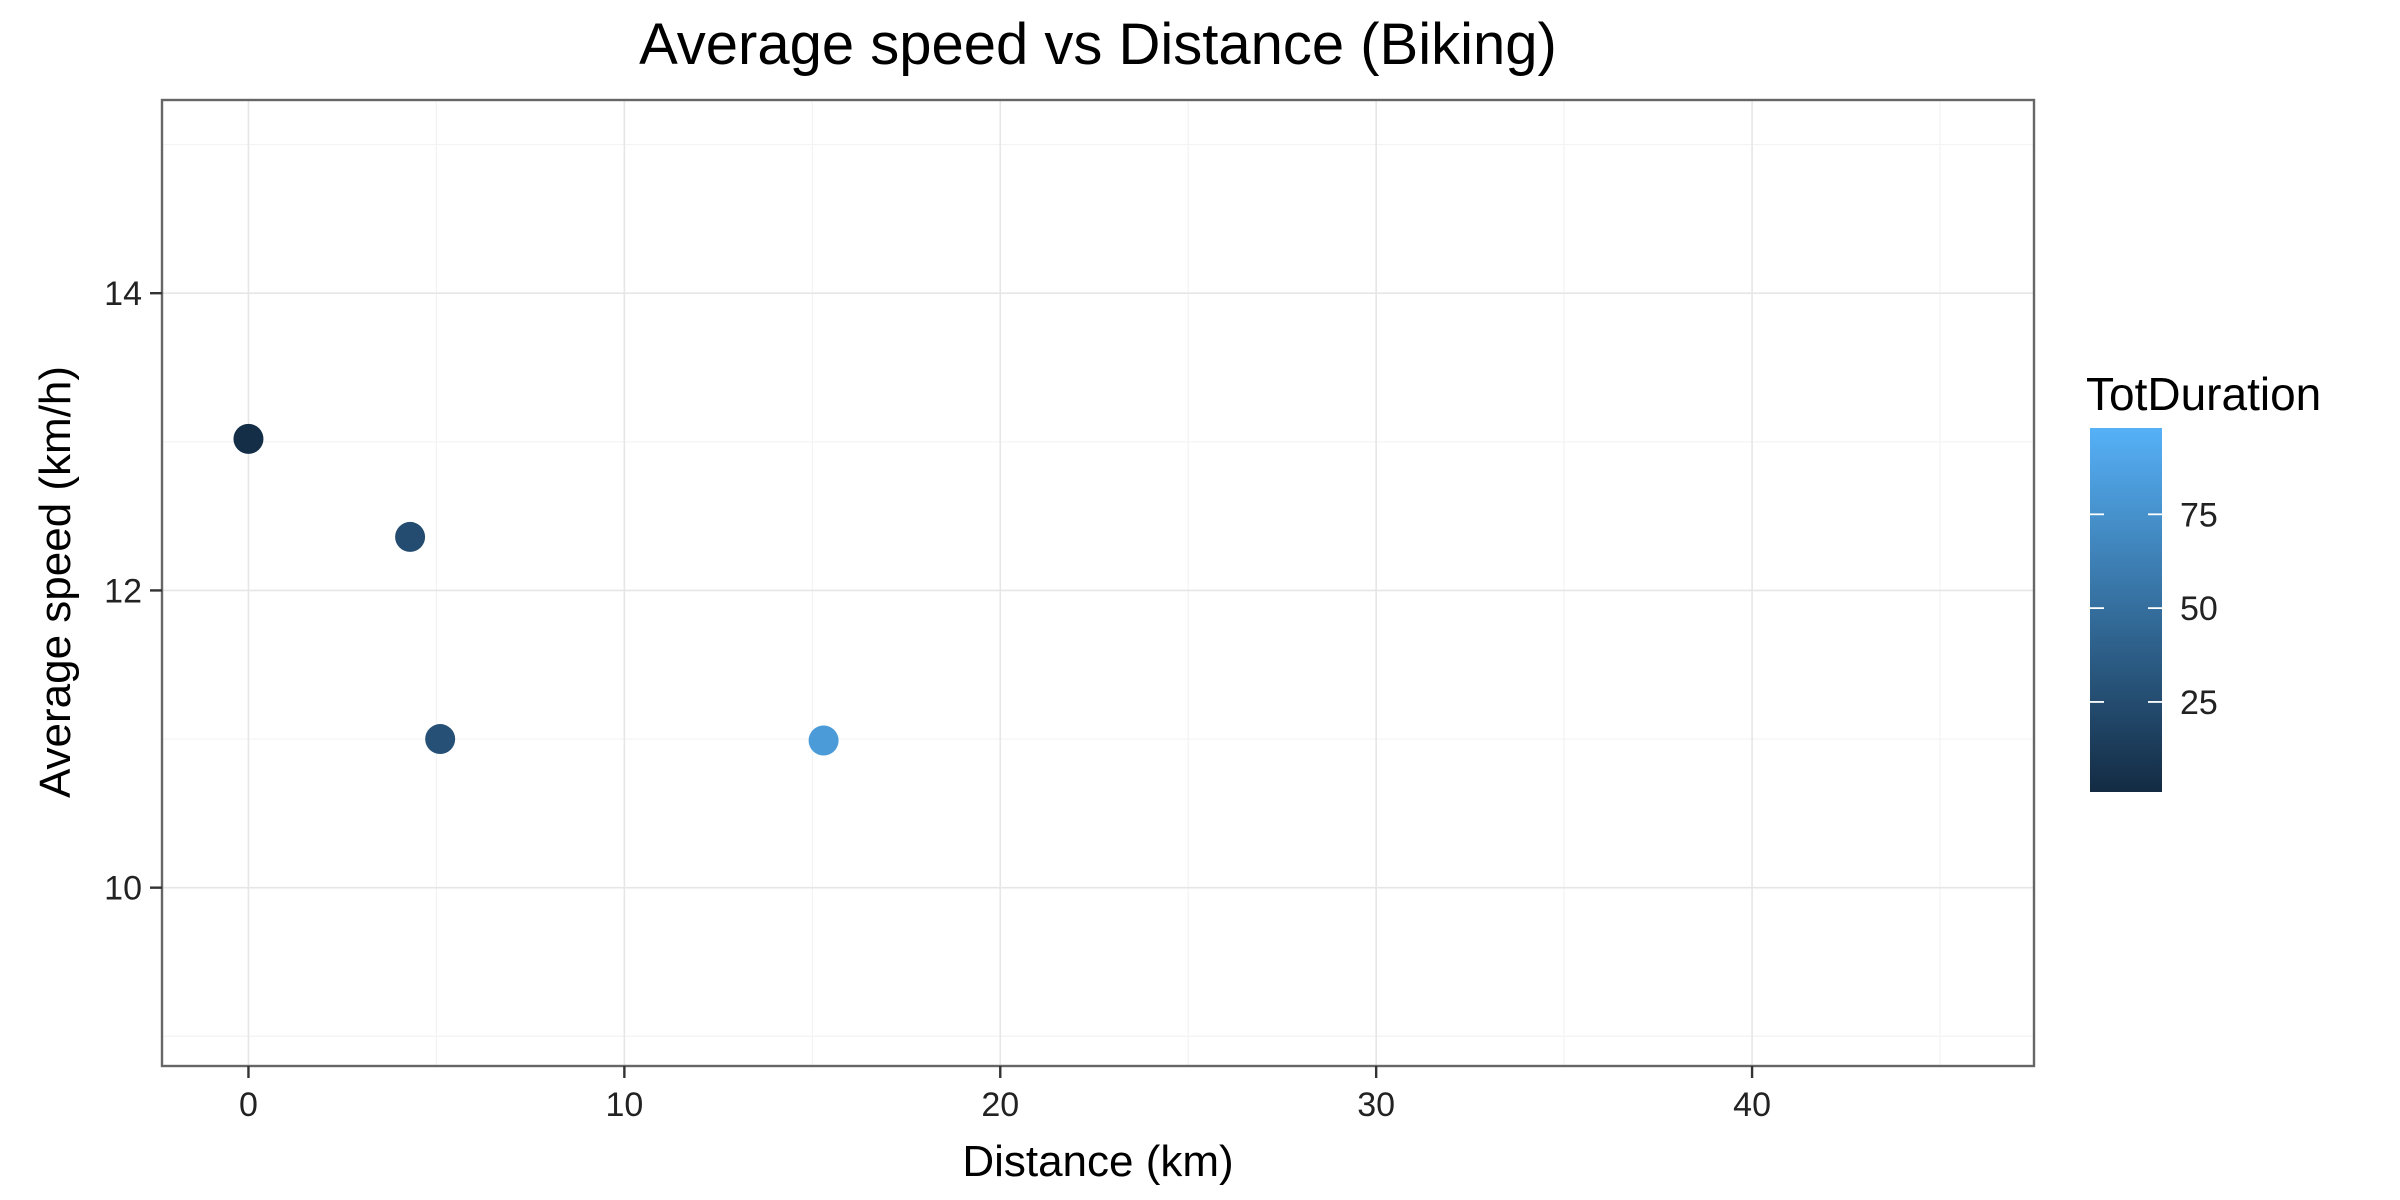 Image resolution: width=2400 pixels, height=1200 pixels. I want to click on colorbar, so click(2126, 610).